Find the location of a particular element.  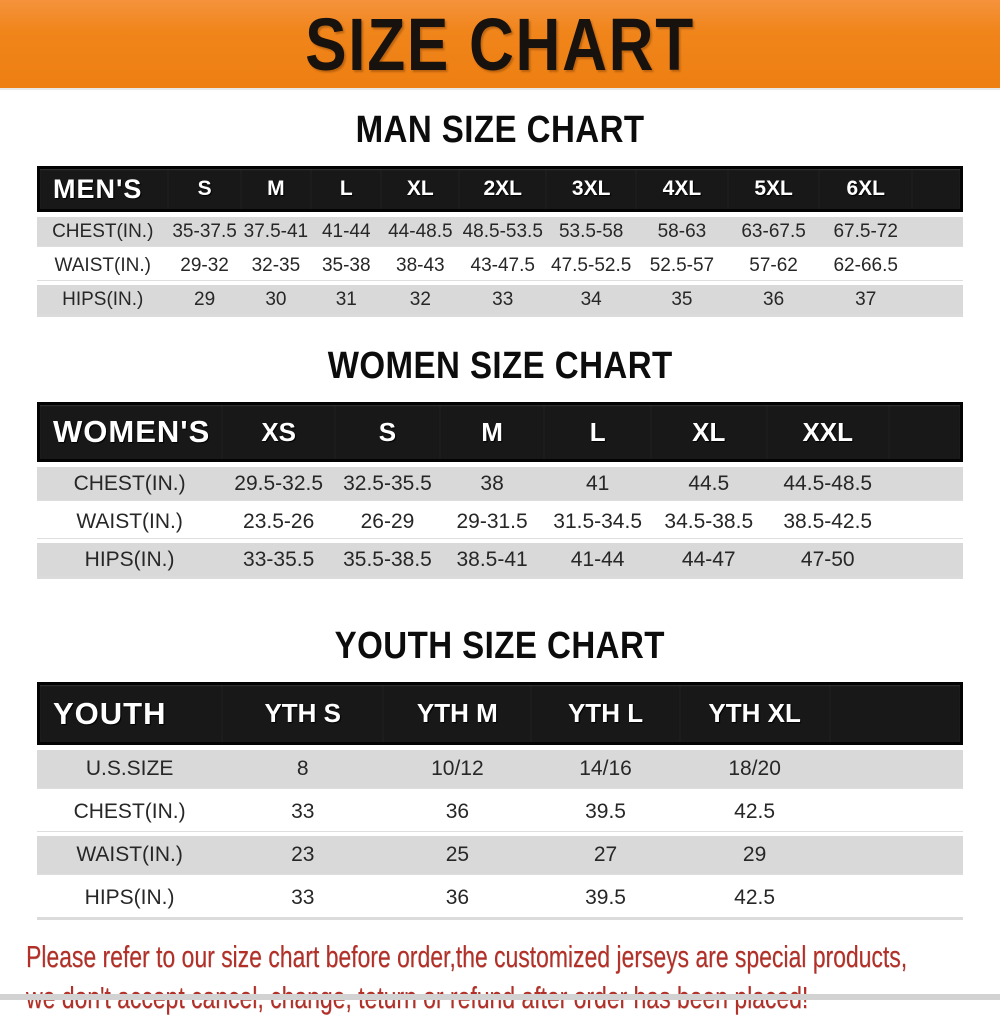

measurement-value: 38 is located at coordinates (492, 483).